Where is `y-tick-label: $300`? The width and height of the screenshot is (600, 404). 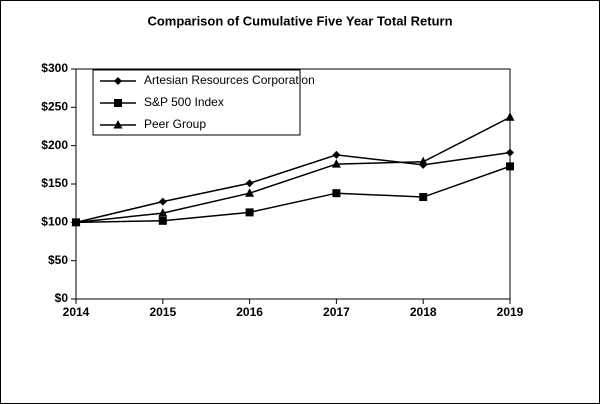 y-tick-label: $300 is located at coordinates (54, 68).